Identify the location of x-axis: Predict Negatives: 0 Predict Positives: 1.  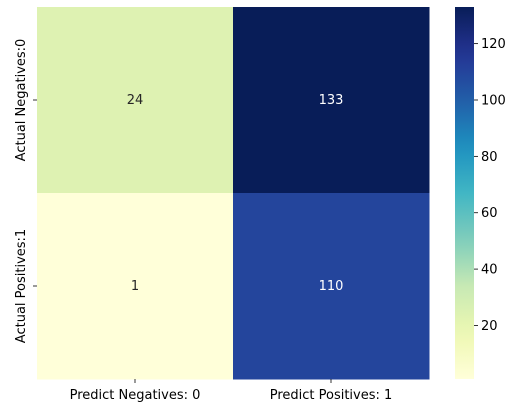
(231, 391).